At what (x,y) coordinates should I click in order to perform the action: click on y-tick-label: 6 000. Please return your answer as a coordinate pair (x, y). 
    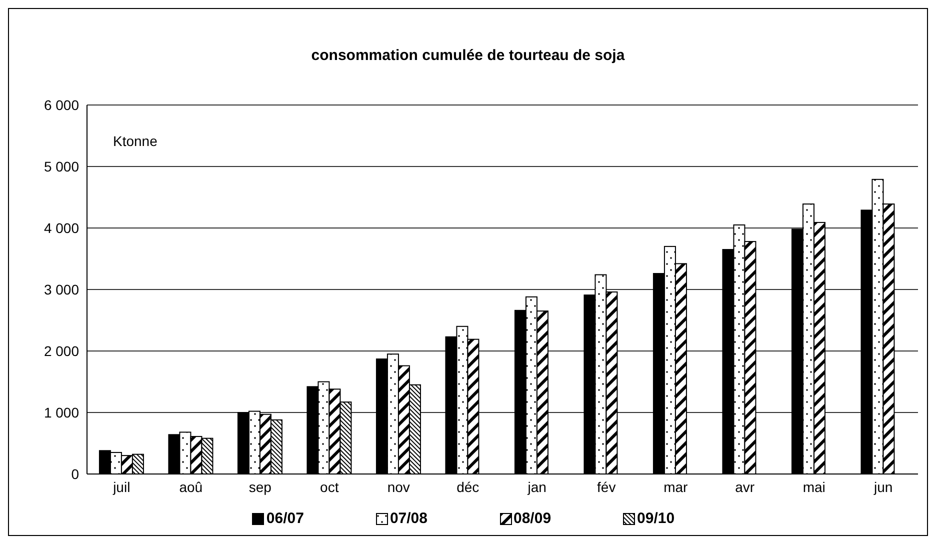
    Looking at the image, I should click on (62, 104).